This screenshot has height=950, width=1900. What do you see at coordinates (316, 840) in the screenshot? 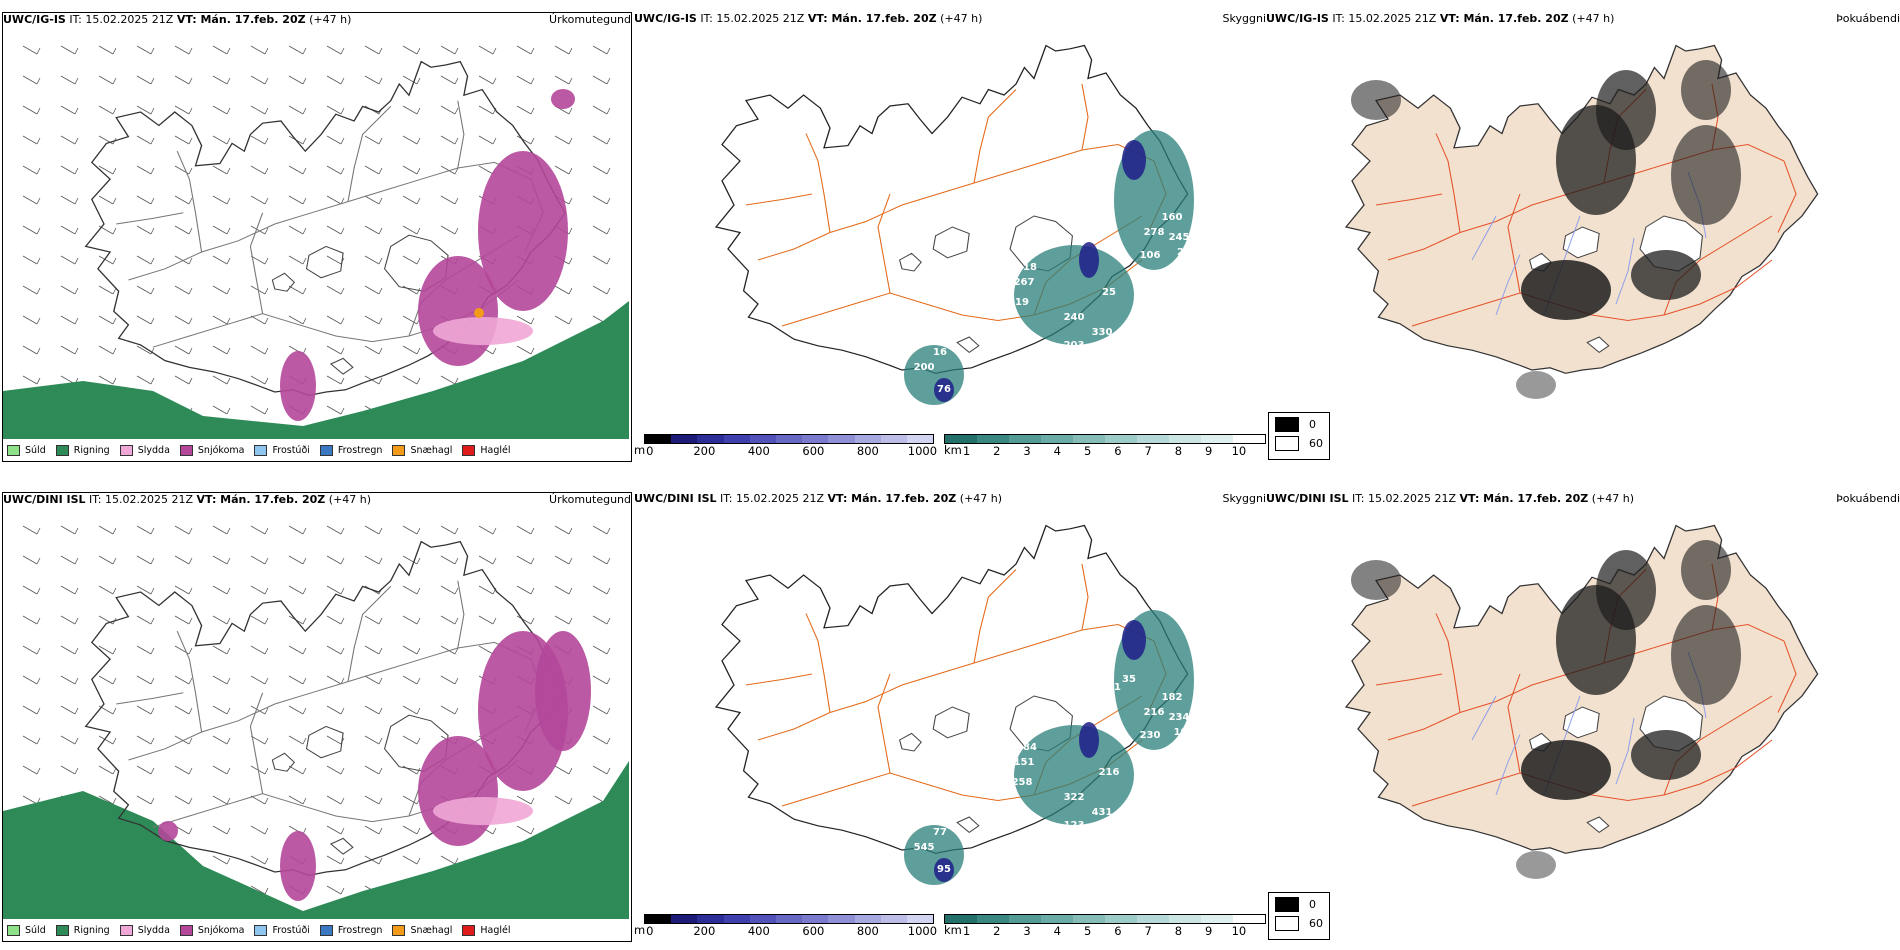
I see `rain-area` at bounding box center [316, 840].